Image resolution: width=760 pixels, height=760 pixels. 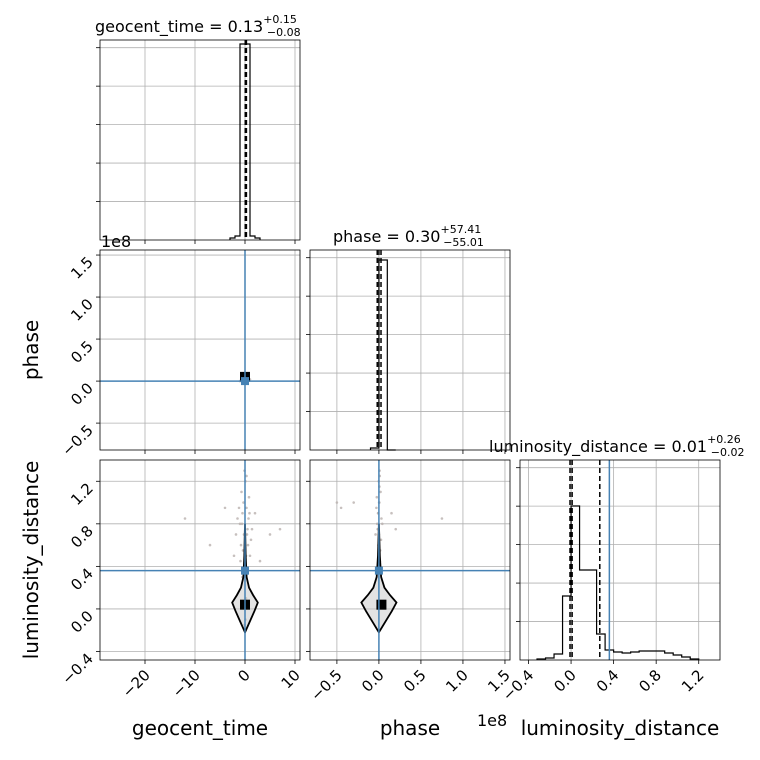 I want to click on panel-luminosity_distance_vs_phase-frame, so click(x=410, y=560).